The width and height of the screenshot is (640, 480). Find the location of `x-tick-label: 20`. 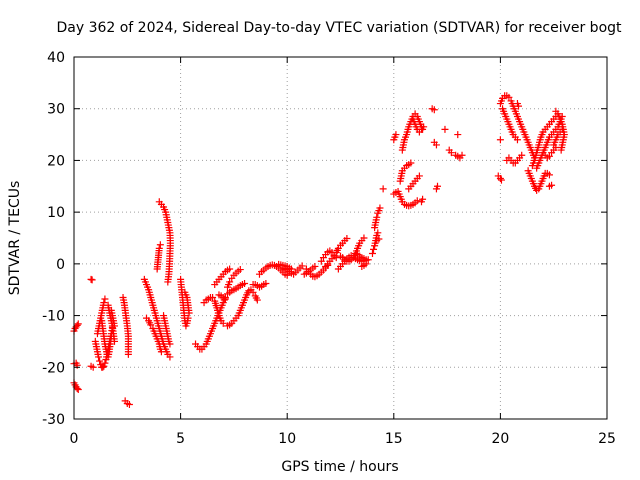

x-tick-label: 20 is located at coordinates (500, 439).